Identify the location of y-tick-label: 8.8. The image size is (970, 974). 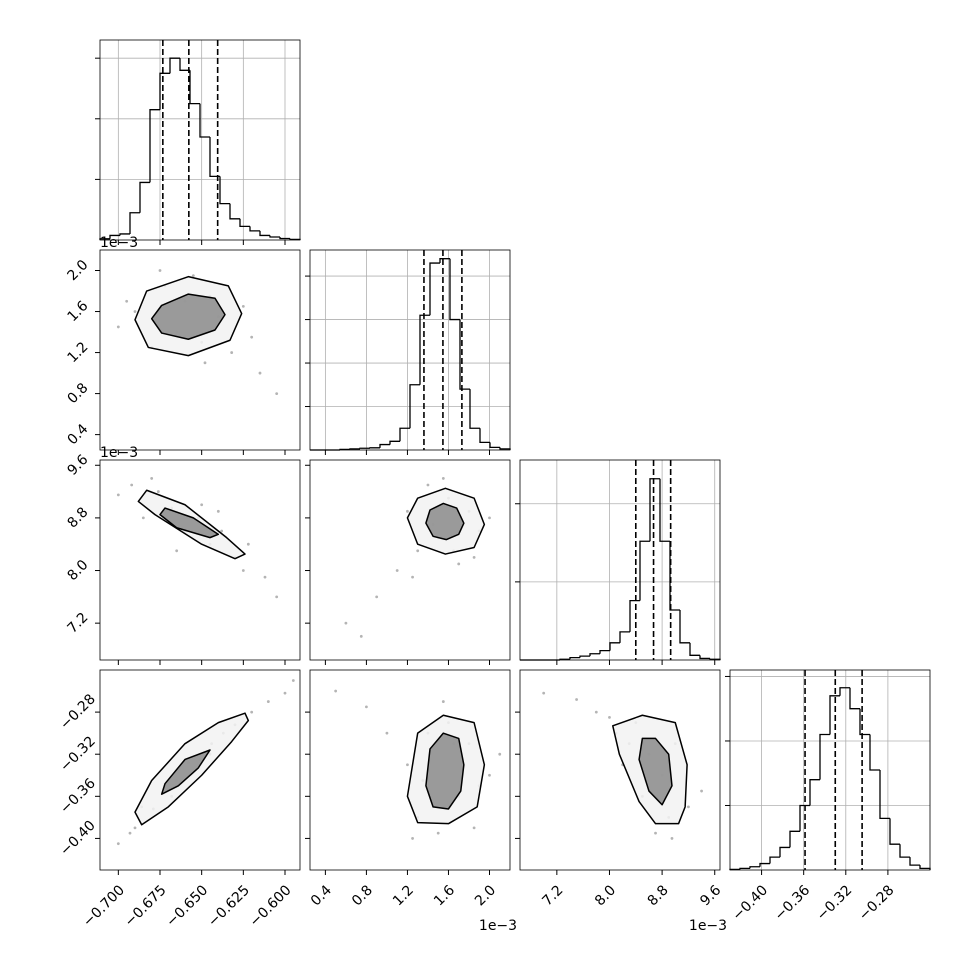
(77, 517).